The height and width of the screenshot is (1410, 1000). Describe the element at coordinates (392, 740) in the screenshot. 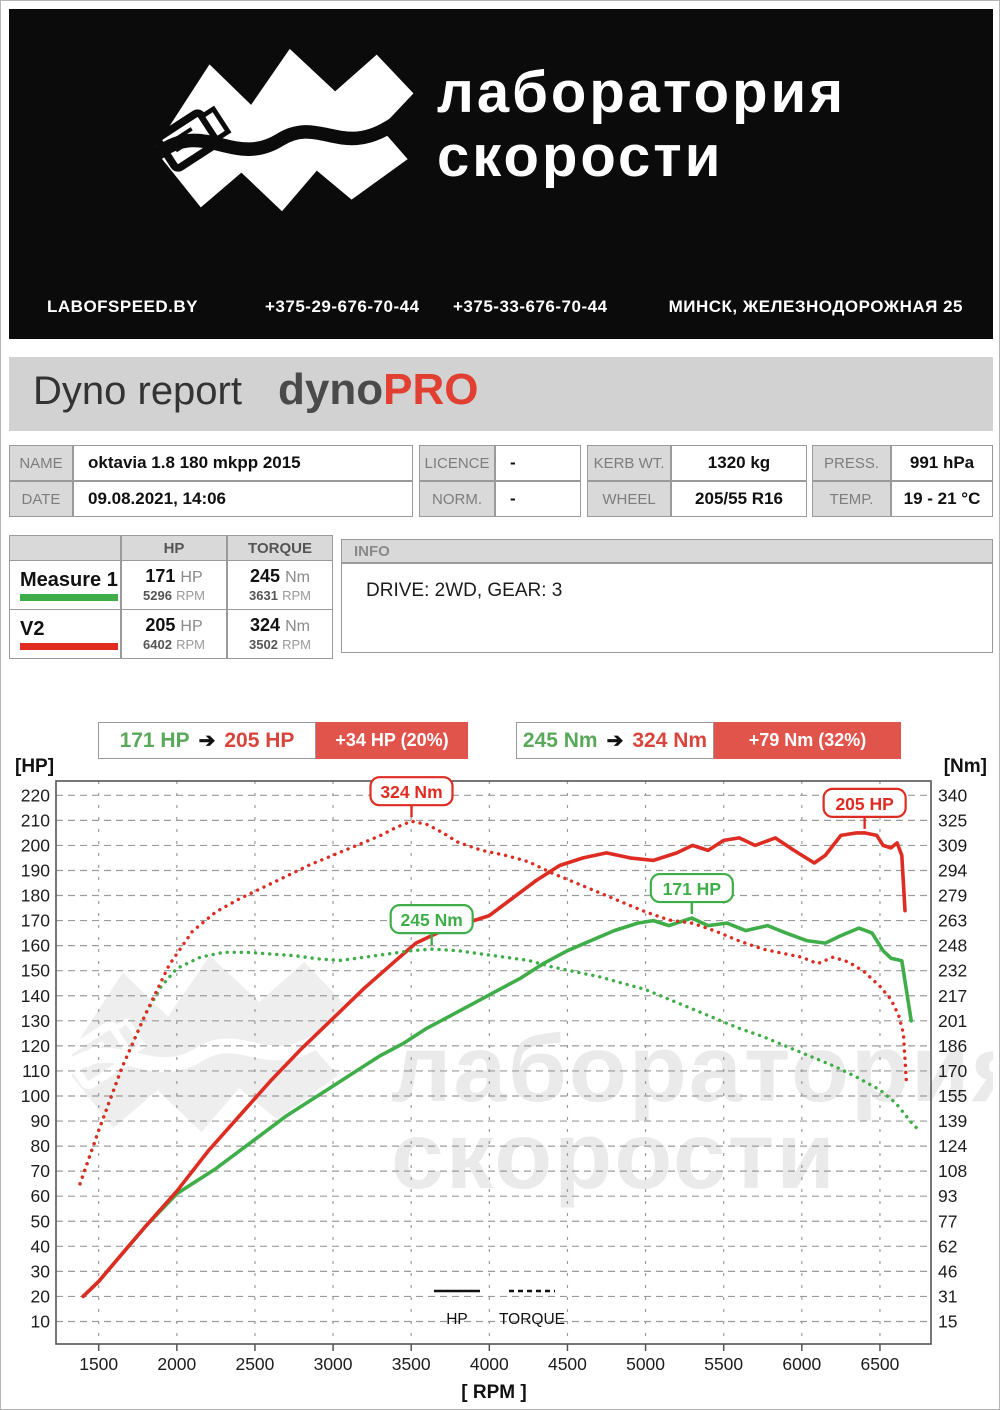

I see `hp-gain-badge: +34 HP (20%)` at that location.